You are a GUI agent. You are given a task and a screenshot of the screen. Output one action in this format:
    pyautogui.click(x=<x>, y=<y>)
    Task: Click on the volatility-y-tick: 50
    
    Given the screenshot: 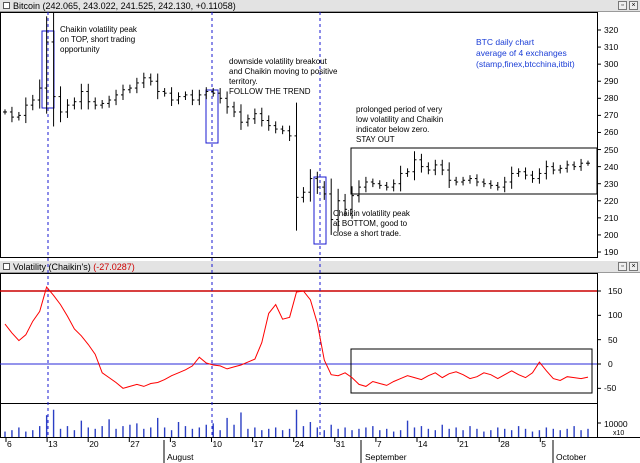 What is the action you would take?
    pyautogui.click(x=613, y=339)
    